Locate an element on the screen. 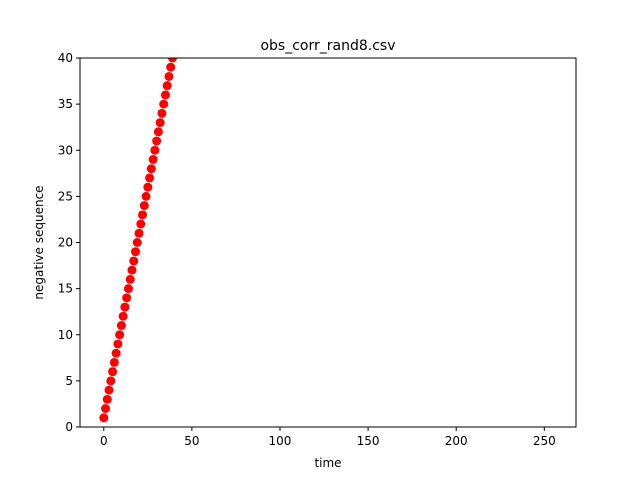  y-axis-label: negative sequence is located at coordinates (39, 242).